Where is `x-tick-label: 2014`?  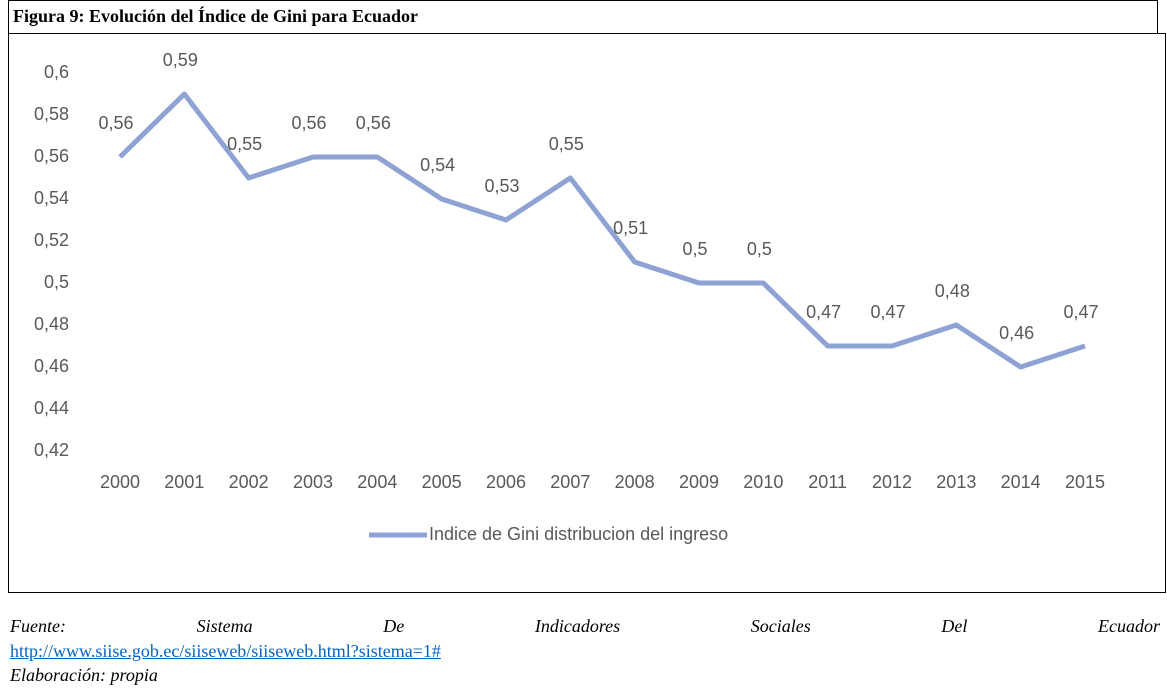 x-tick-label: 2014 is located at coordinates (1021, 482).